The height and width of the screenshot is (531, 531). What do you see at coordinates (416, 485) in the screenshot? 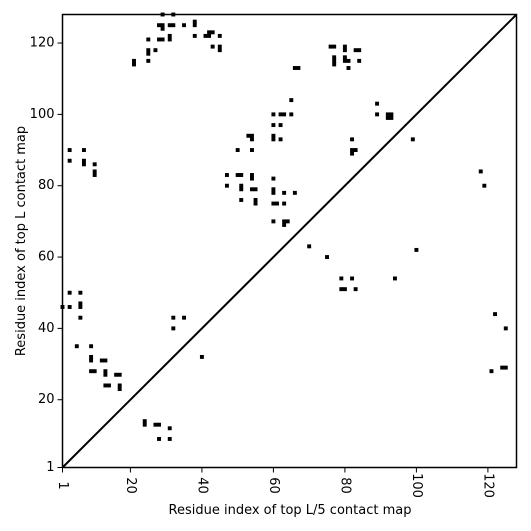
I see `x-tick-label: 100` at bounding box center [416, 485].